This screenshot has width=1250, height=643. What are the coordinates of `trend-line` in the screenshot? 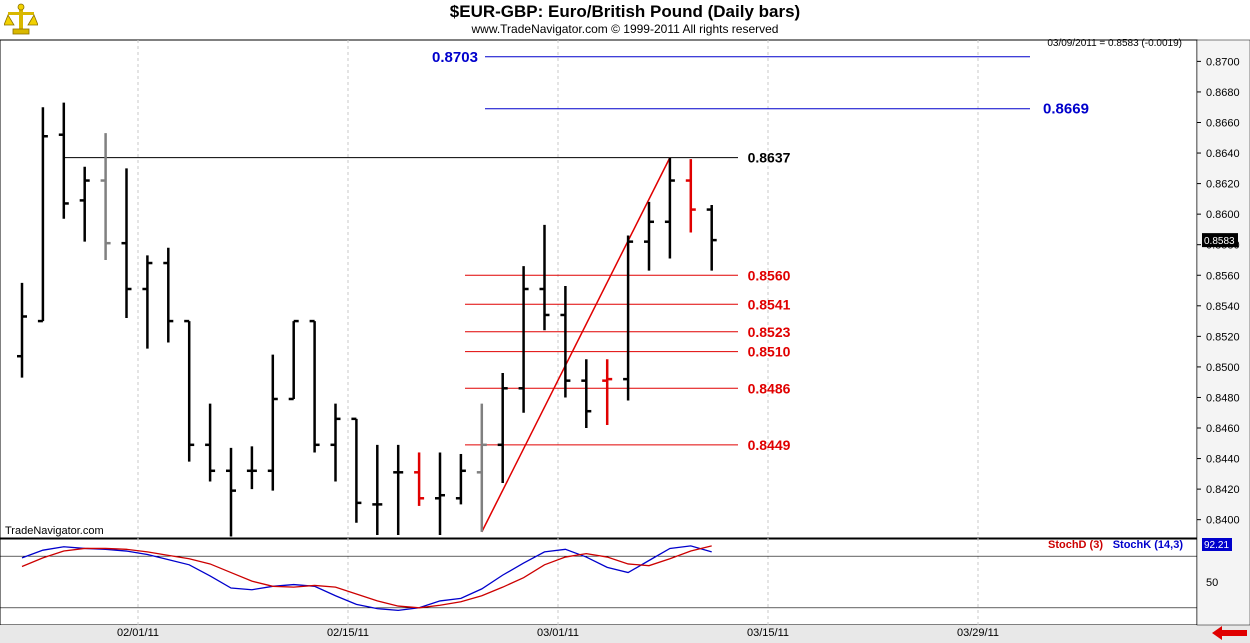 It's located at (576, 345).